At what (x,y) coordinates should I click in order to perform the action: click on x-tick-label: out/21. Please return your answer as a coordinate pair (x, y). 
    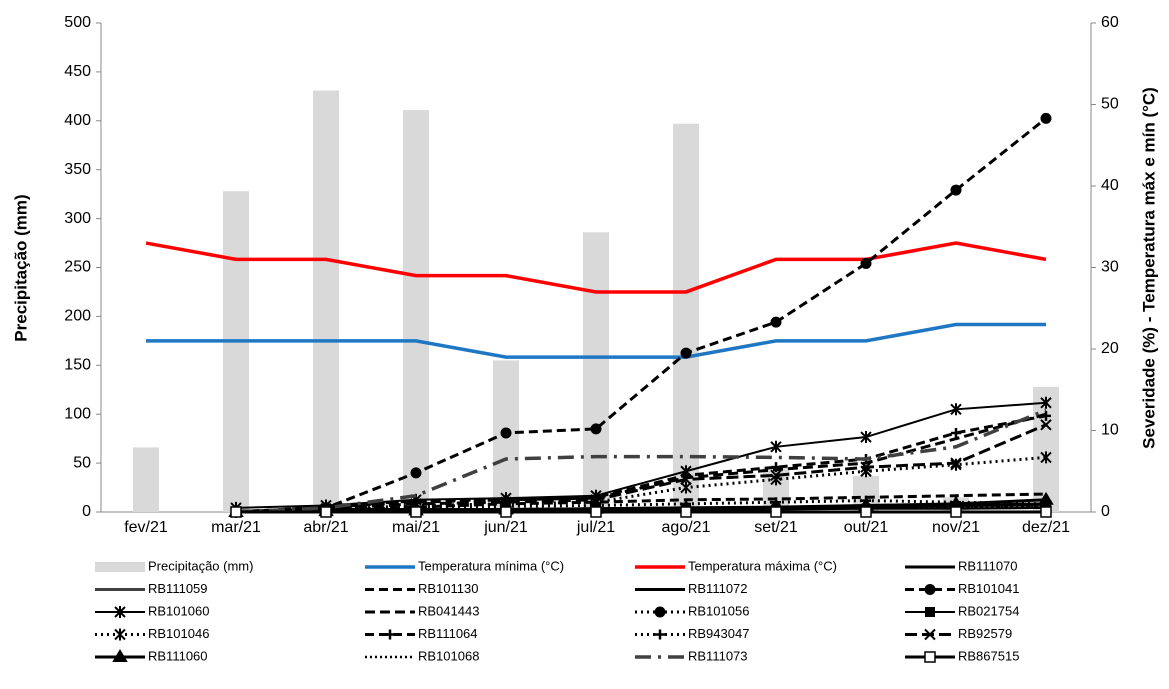
    Looking at the image, I should click on (866, 527).